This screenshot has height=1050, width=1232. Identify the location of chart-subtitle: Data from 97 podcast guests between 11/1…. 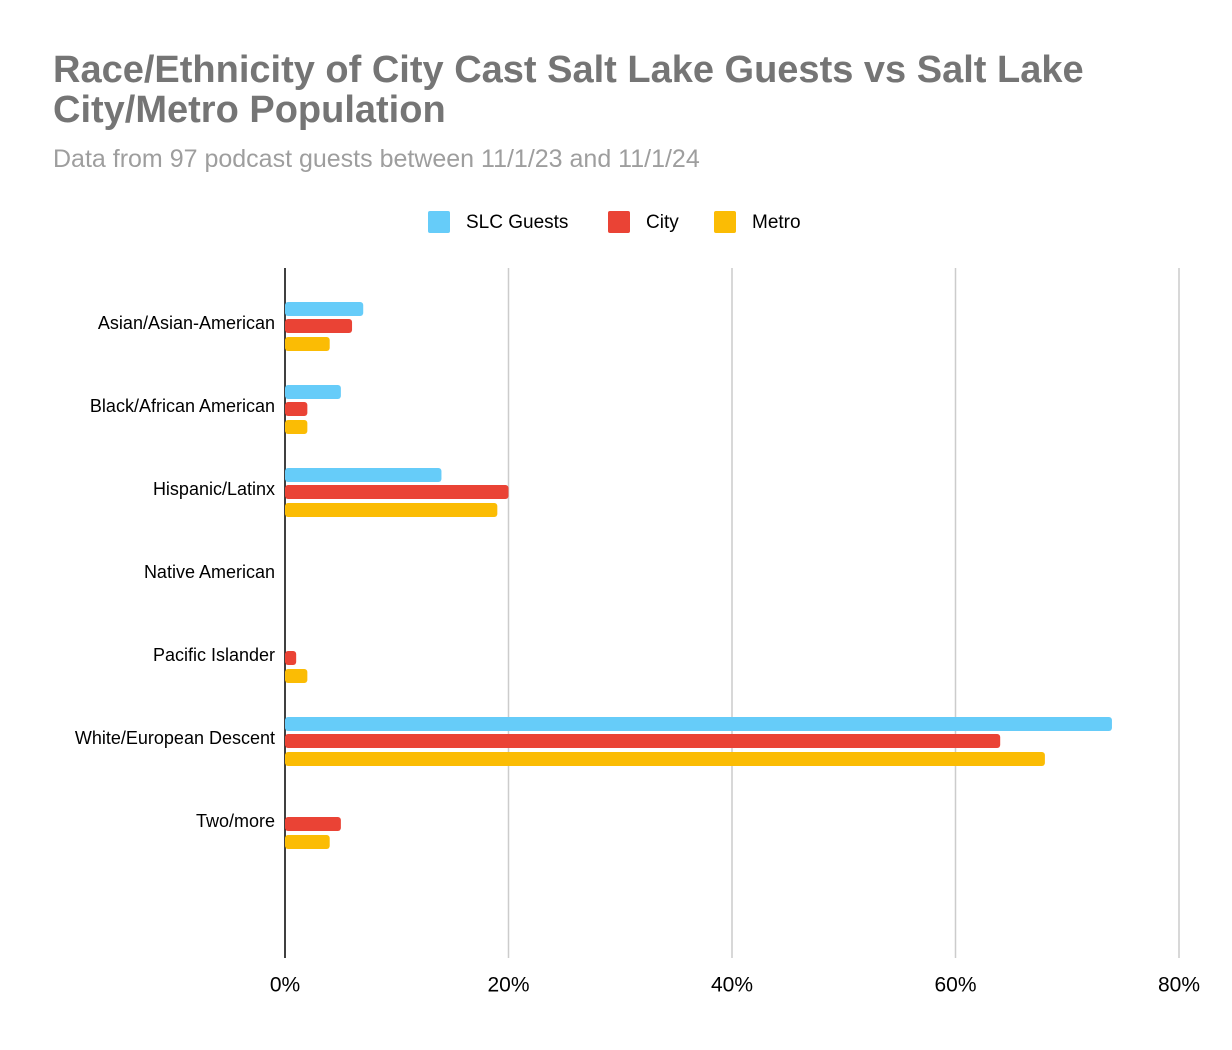
(376, 159).